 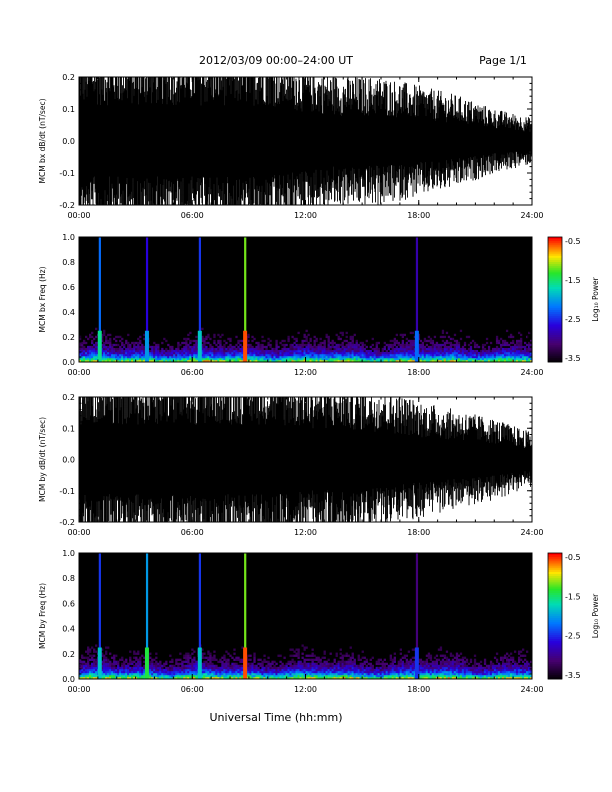 I want to click on colorbar-tick-label: -1.5, so click(x=573, y=280).